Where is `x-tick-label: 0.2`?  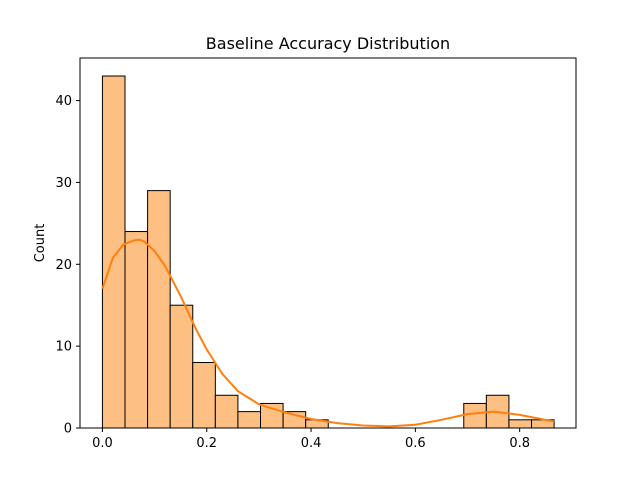
x-tick-label: 0.2 is located at coordinates (206, 443).